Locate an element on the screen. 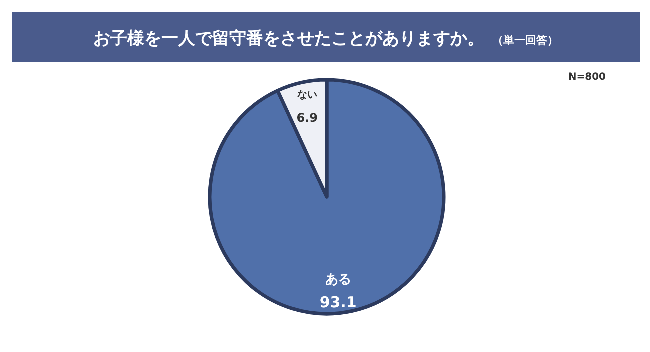  text: N=800 is located at coordinates (587, 77).